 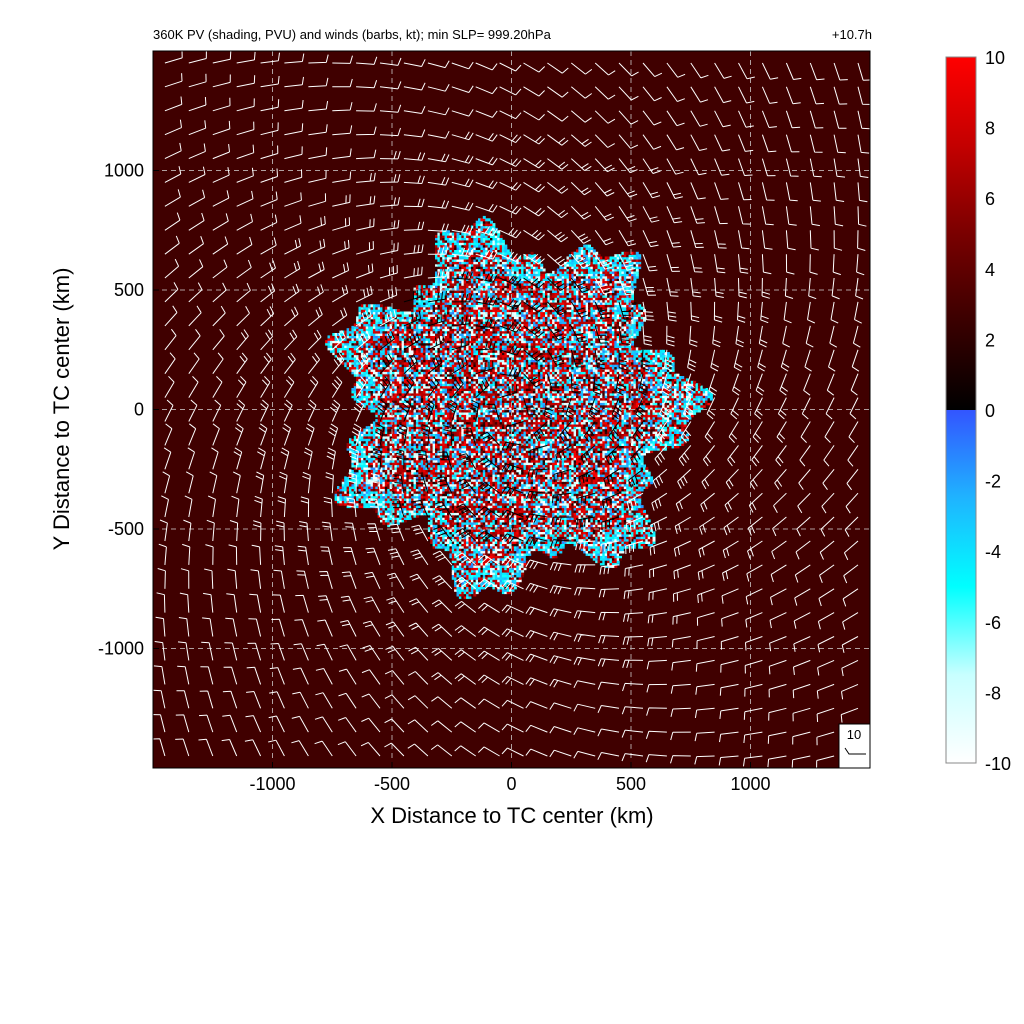 I want to click on colorbar, so click(x=961, y=410).